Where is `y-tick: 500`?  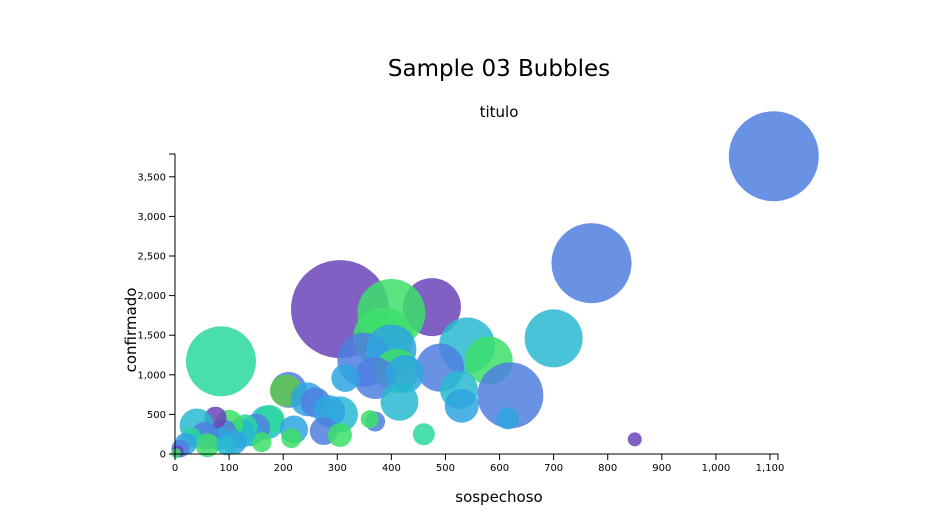 y-tick: 500 is located at coordinates (161, 415).